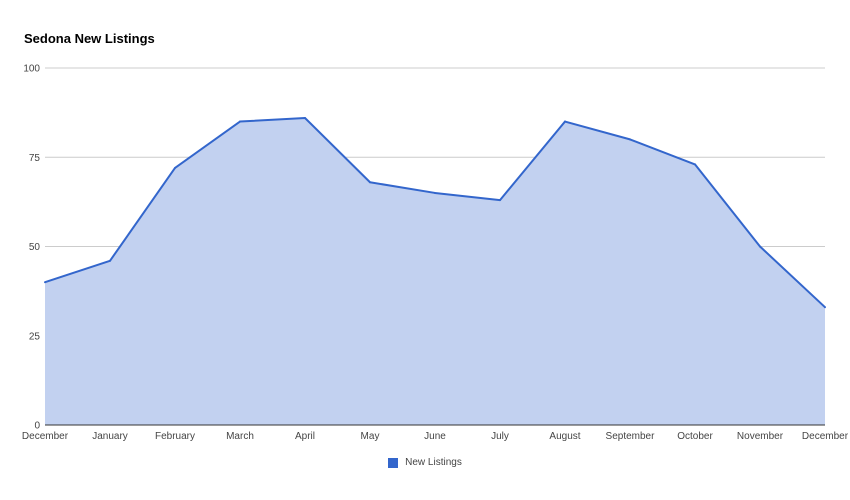  Describe the element at coordinates (370, 436) in the screenshot. I see `x-tick-label-5: May` at that location.